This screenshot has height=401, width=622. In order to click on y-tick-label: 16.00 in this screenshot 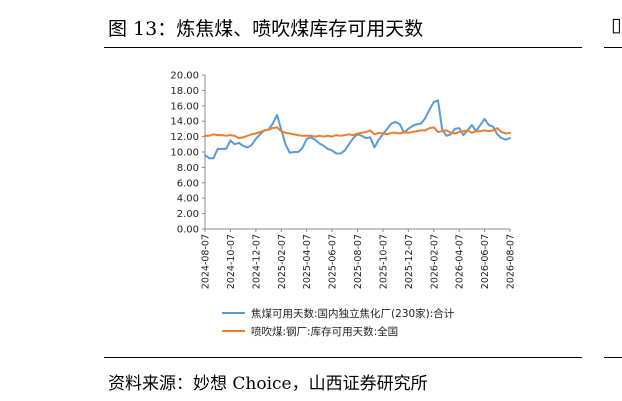, I will do `click(184, 106)`.